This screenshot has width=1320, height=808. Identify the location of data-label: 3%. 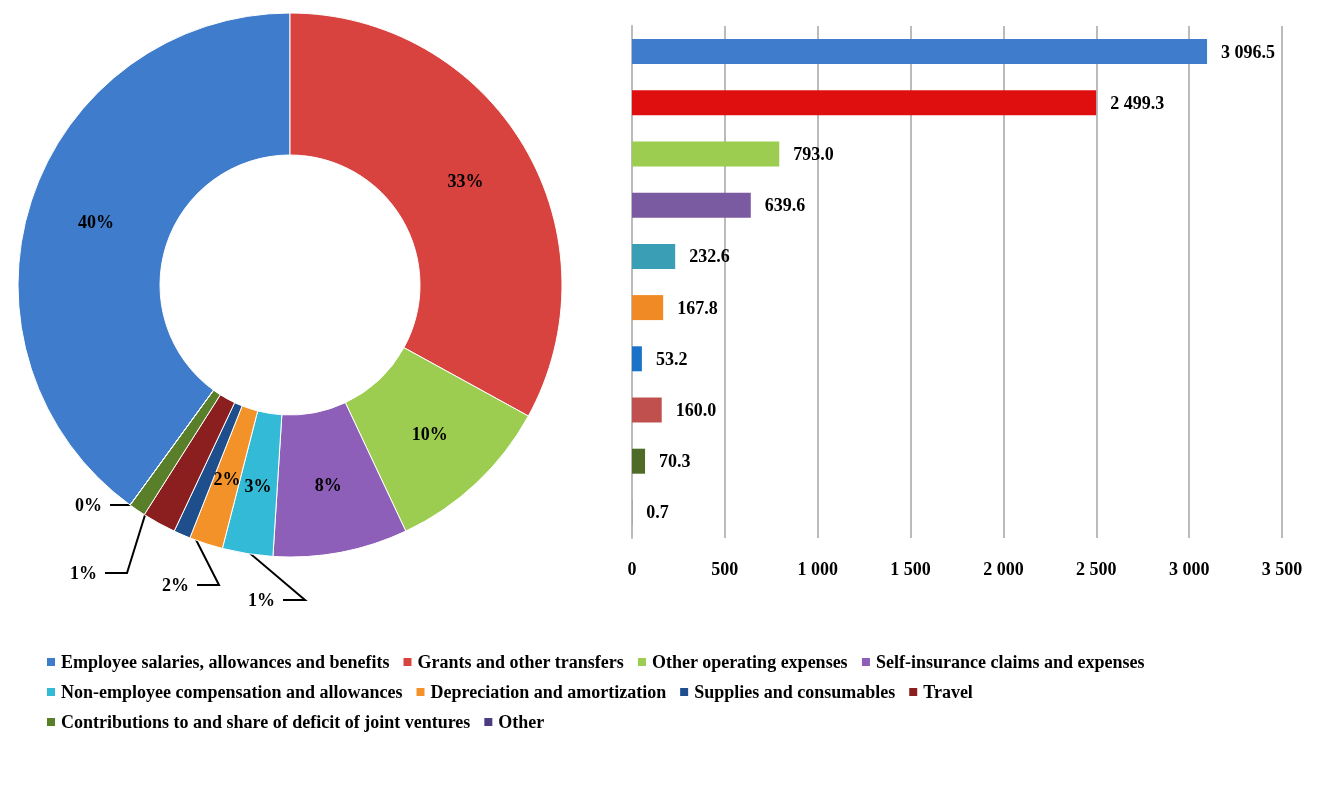
(258, 486).